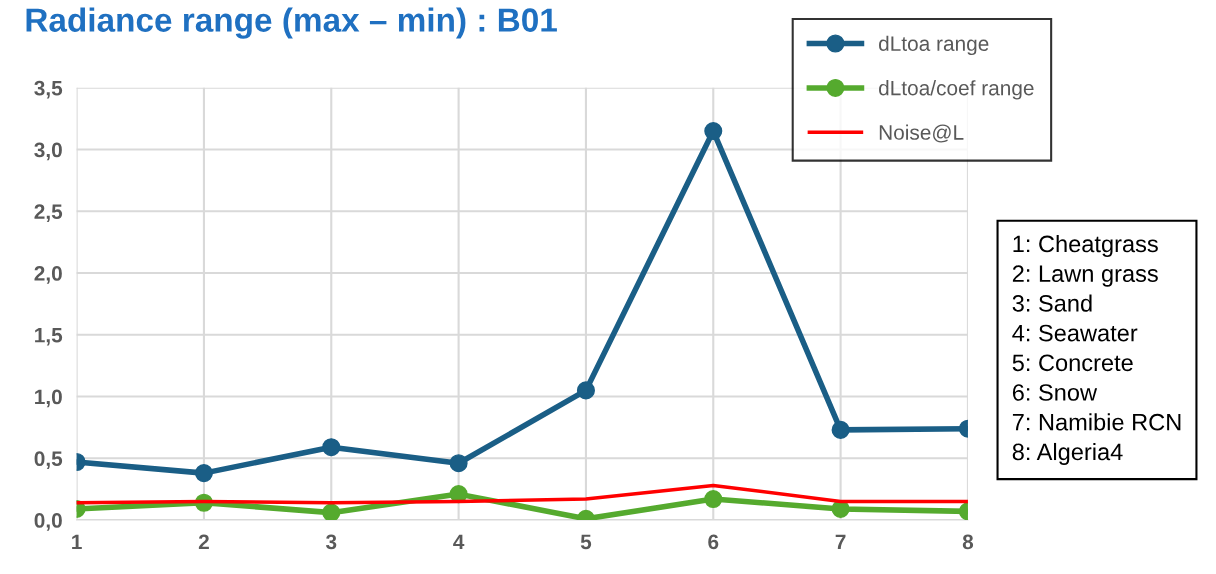 This screenshot has height=574, width=1216. Describe the element at coordinates (968, 542) in the screenshot. I see `x-tick-label: 8` at that location.